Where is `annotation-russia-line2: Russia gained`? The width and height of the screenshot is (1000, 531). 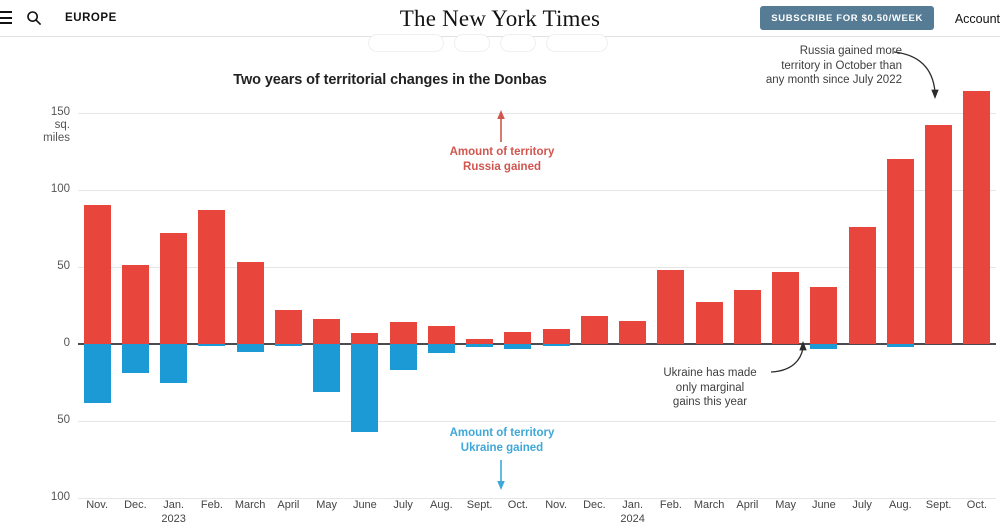
annotation-russia-line2: Russia gained is located at coordinates (502, 166).